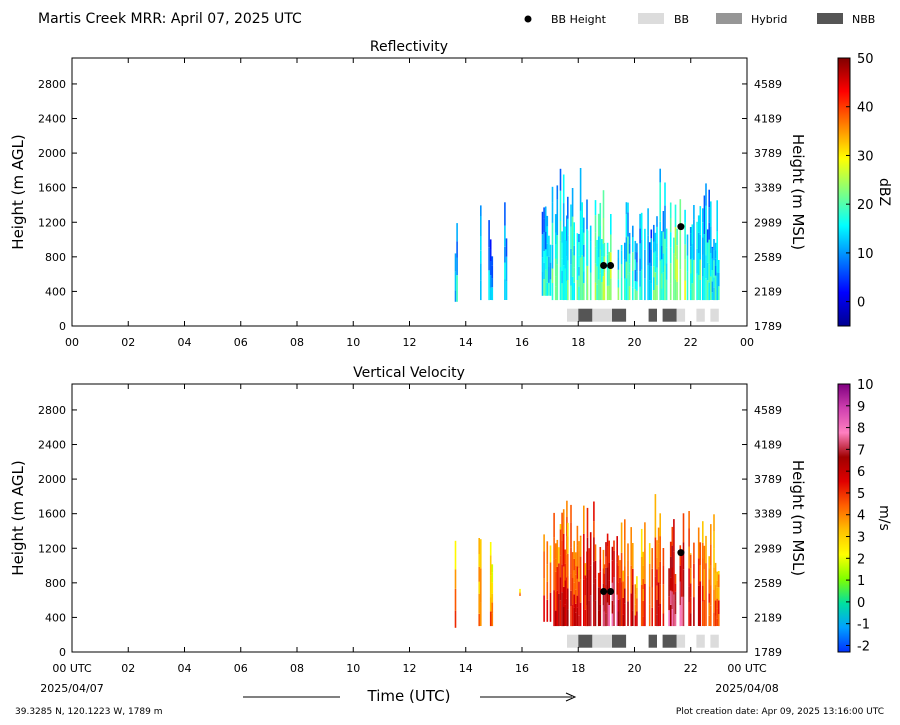 This screenshot has height=725, width=900. I want to click on colorbar-tick-label: 7, so click(861, 450).